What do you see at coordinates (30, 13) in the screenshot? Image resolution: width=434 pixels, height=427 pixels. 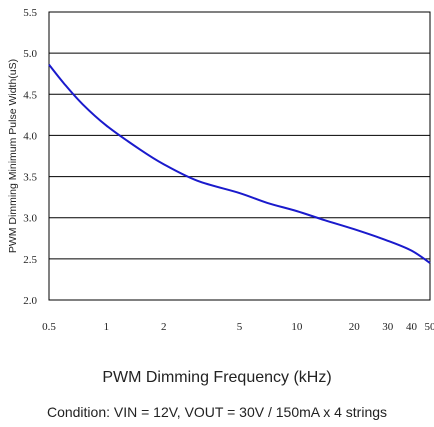 I see `y-tick-label: 5.5` at bounding box center [30, 13].